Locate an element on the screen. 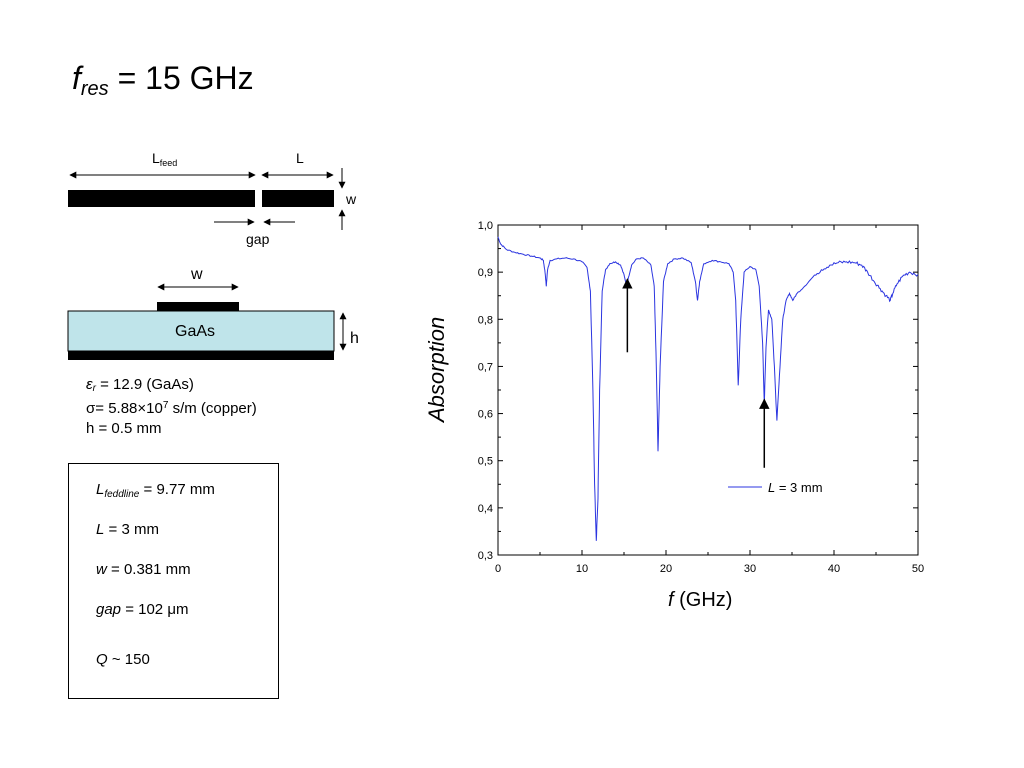 Image resolution: width=1024 pixels, height=768 pixels. gaas-substrate is located at coordinates (201, 331).